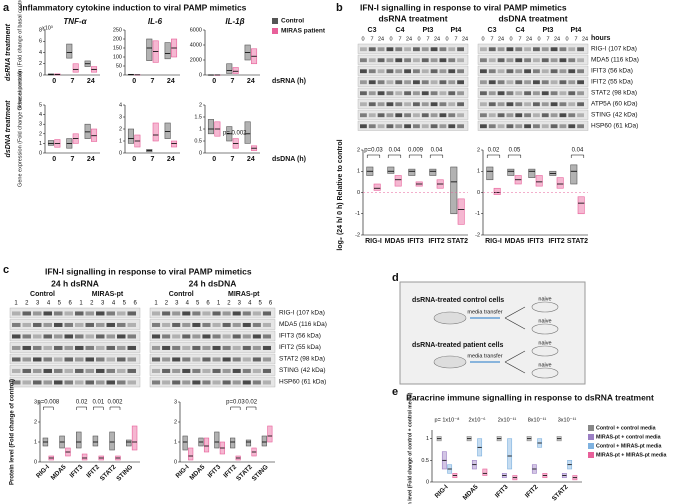 The image size is (681, 504). I want to click on protein-label: MDA5 (116 kDa), so click(615, 60).